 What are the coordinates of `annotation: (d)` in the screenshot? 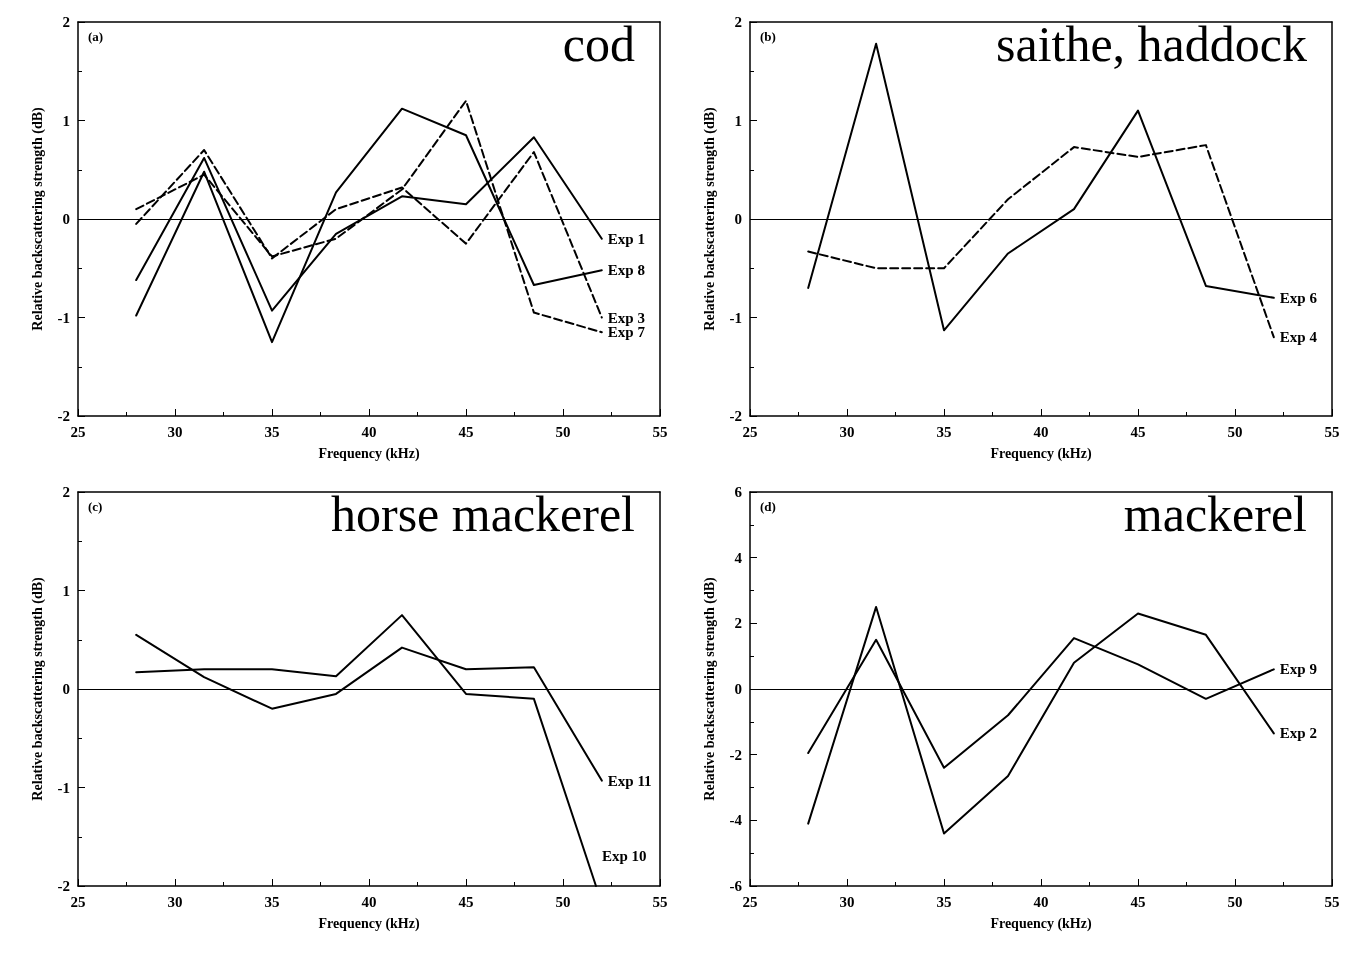 It's located at (768, 506).